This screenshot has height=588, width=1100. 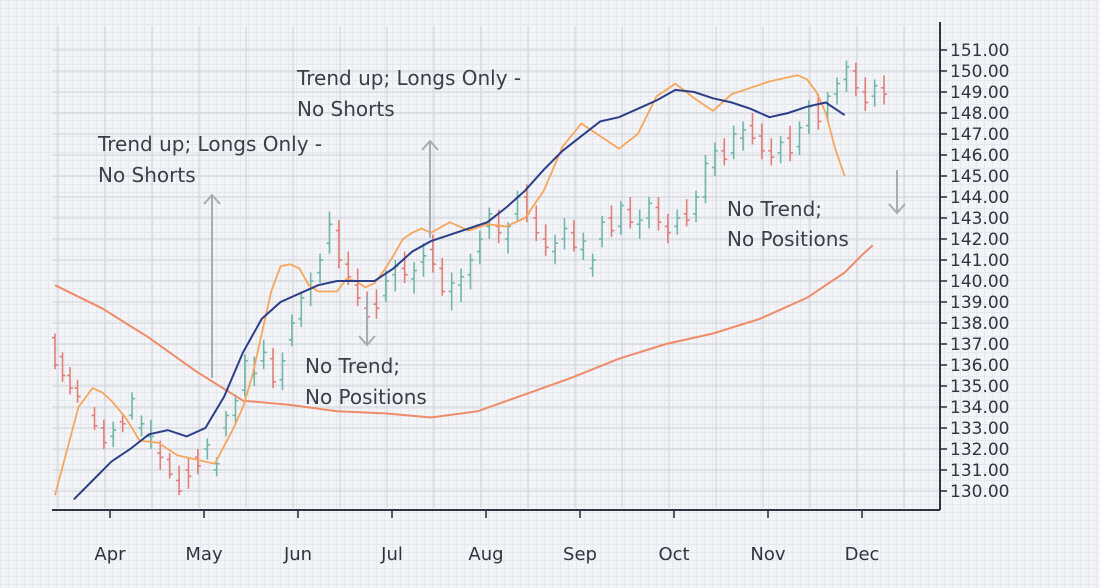 What do you see at coordinates (979, 471) in the screenshot?
I see `y-tick-label: 131.00` at bounding box center [979, 471].